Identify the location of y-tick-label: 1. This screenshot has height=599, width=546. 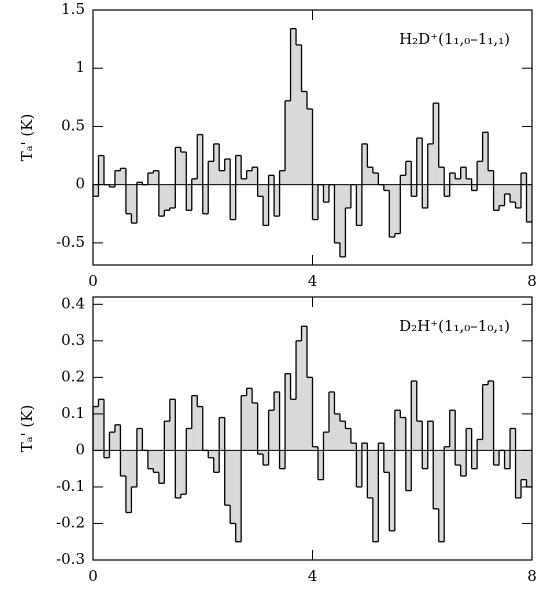
(80, 67).